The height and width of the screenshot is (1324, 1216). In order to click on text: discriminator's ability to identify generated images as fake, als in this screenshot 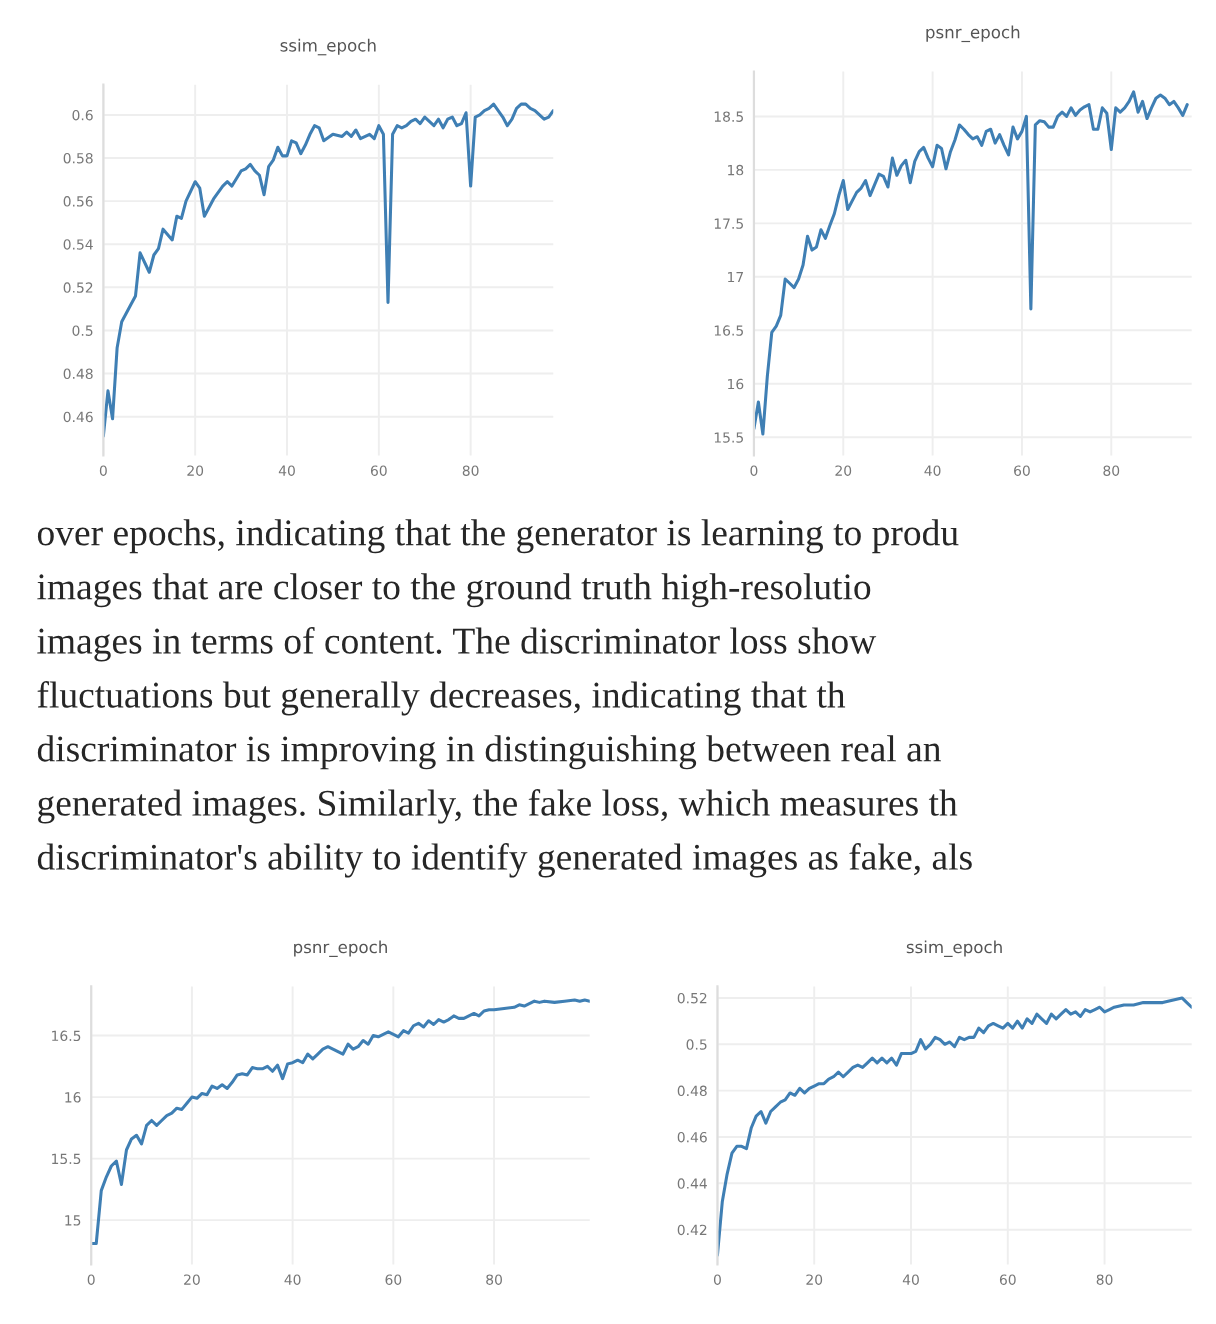, I will do `click(504, 860)`.